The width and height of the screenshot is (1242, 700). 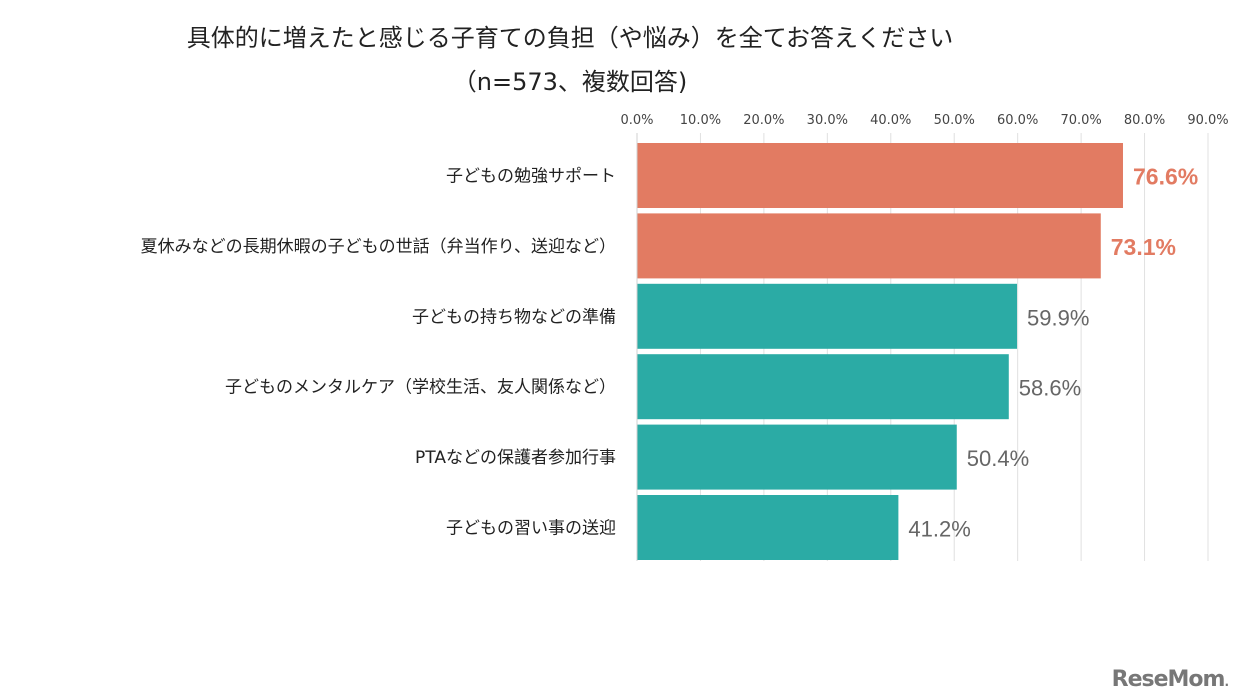 I want to click on chart-subtitle: （n=573、複数回答), so click(x=570, y=82).